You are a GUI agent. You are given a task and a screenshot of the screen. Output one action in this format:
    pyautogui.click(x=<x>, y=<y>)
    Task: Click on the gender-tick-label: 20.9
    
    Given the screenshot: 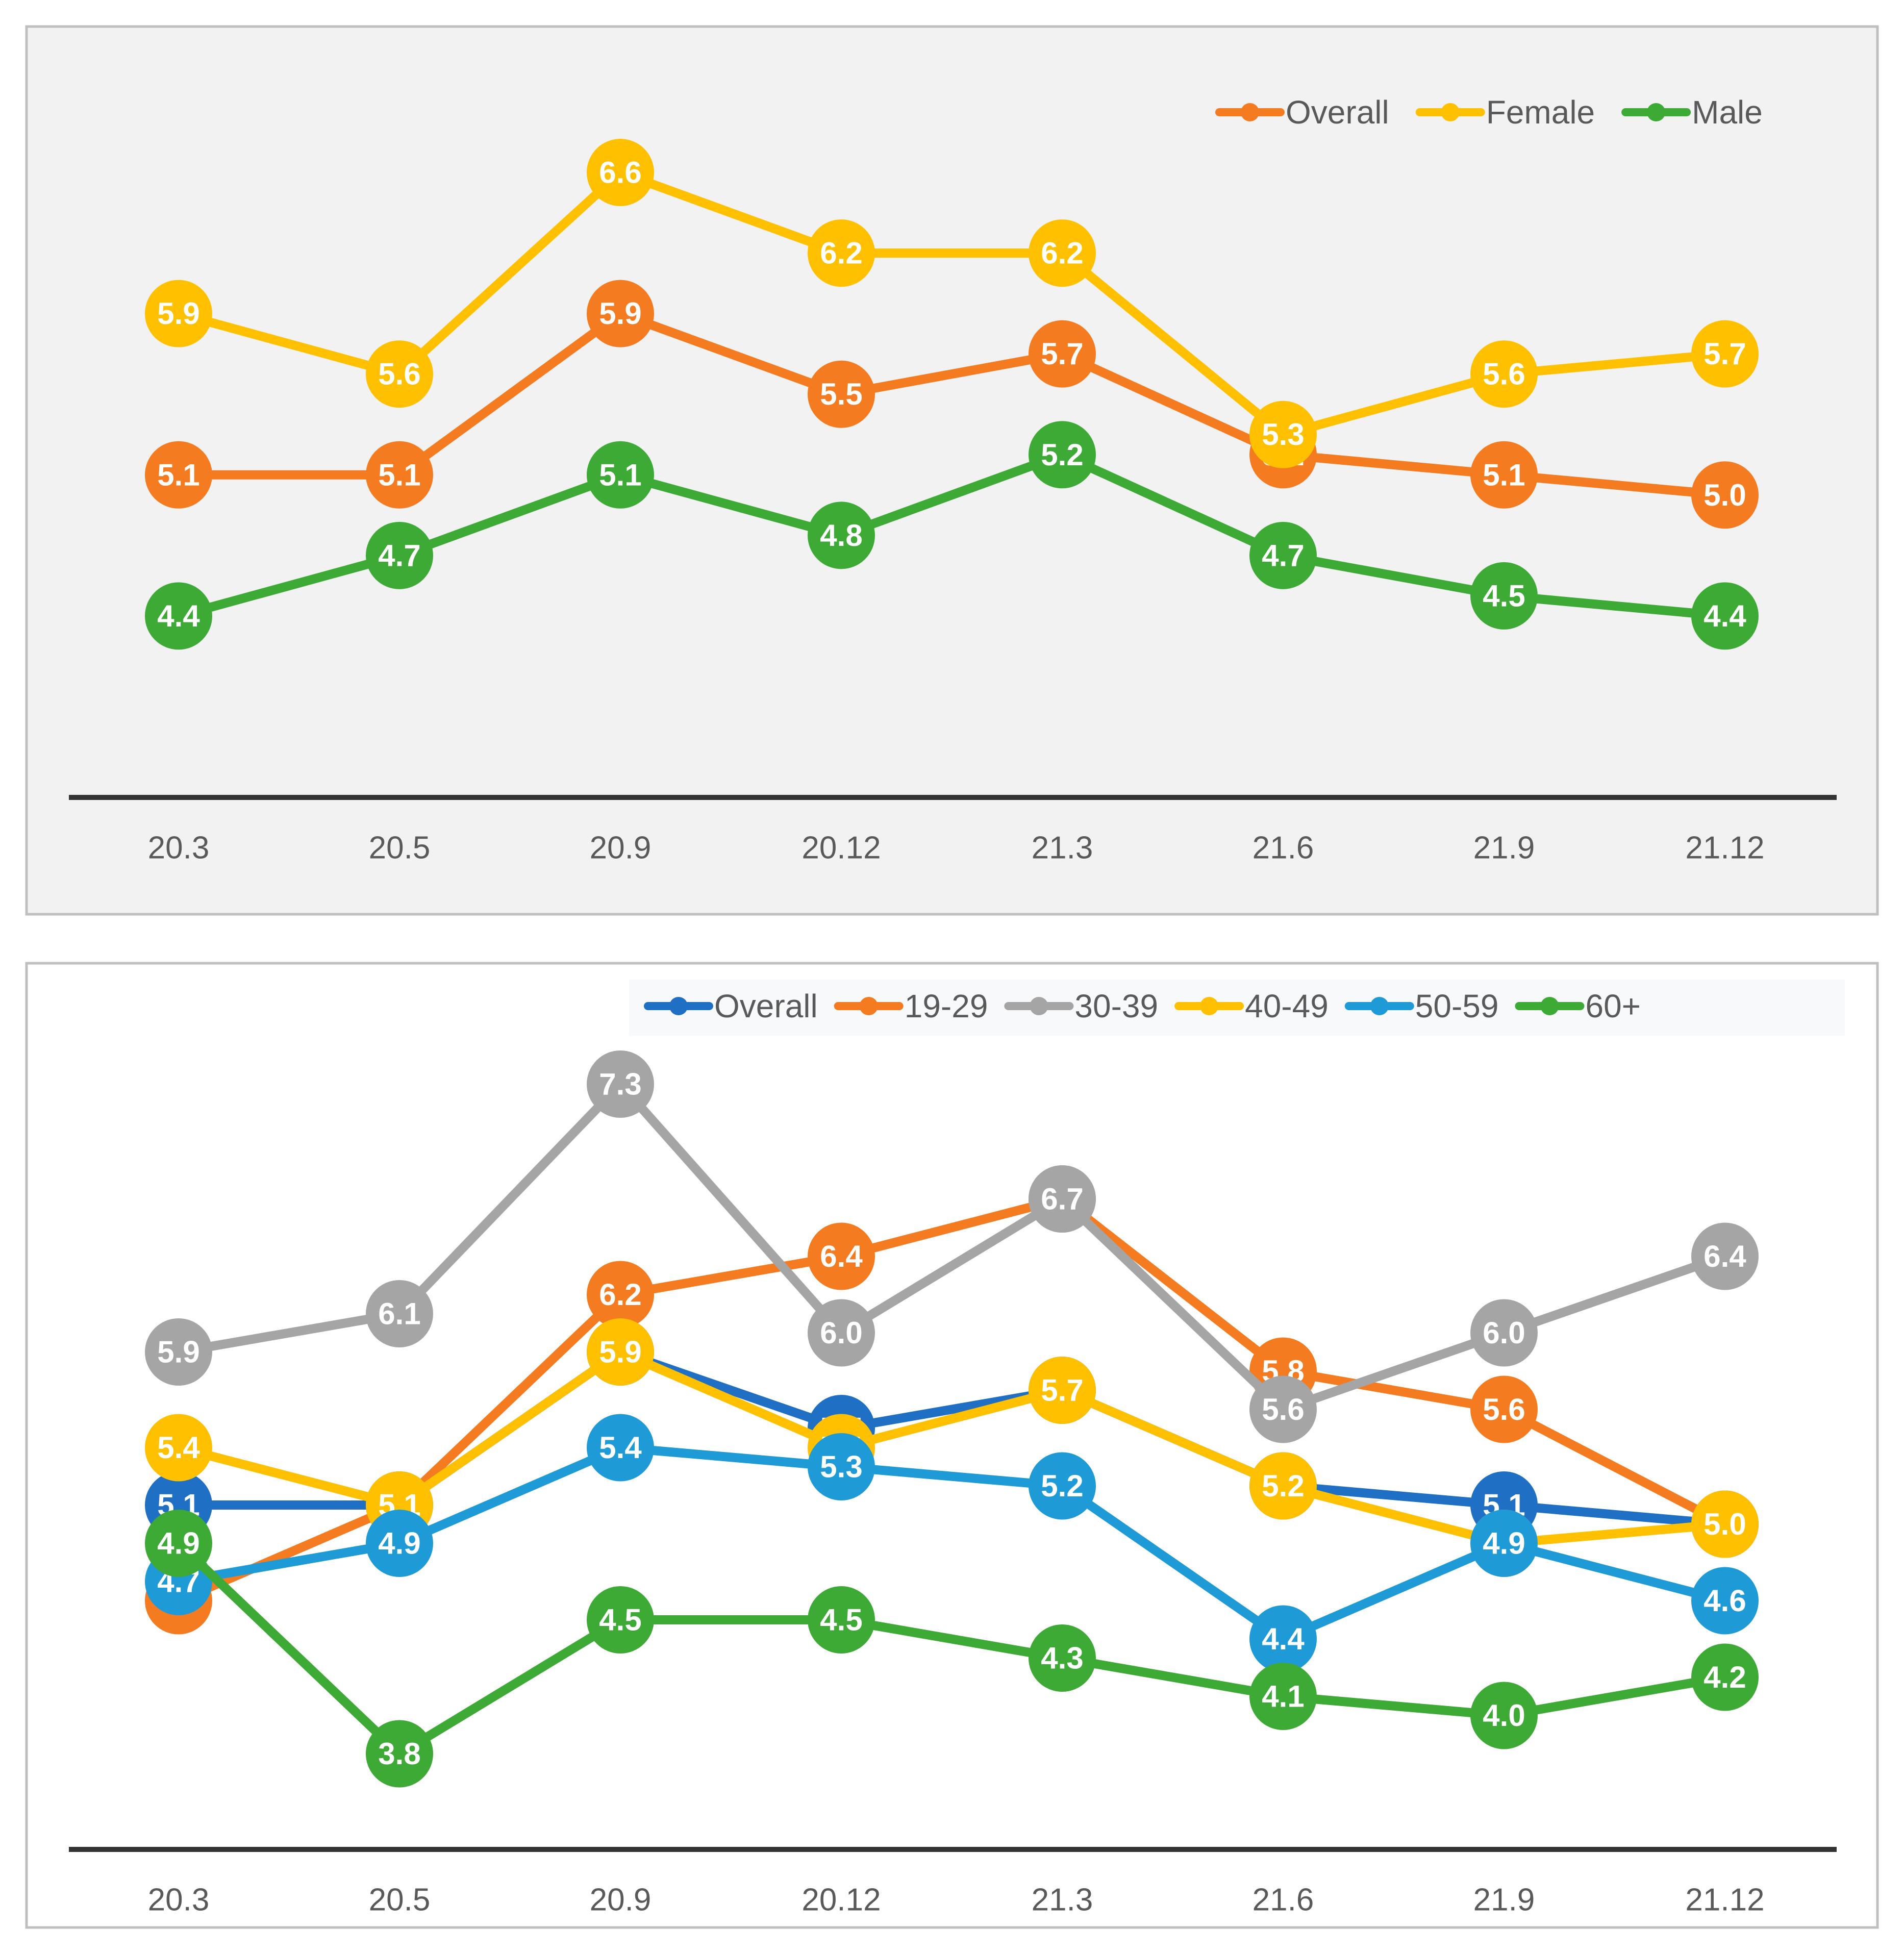 What is the action you would take?
    pyautogui.click(x=621, y=848)
    